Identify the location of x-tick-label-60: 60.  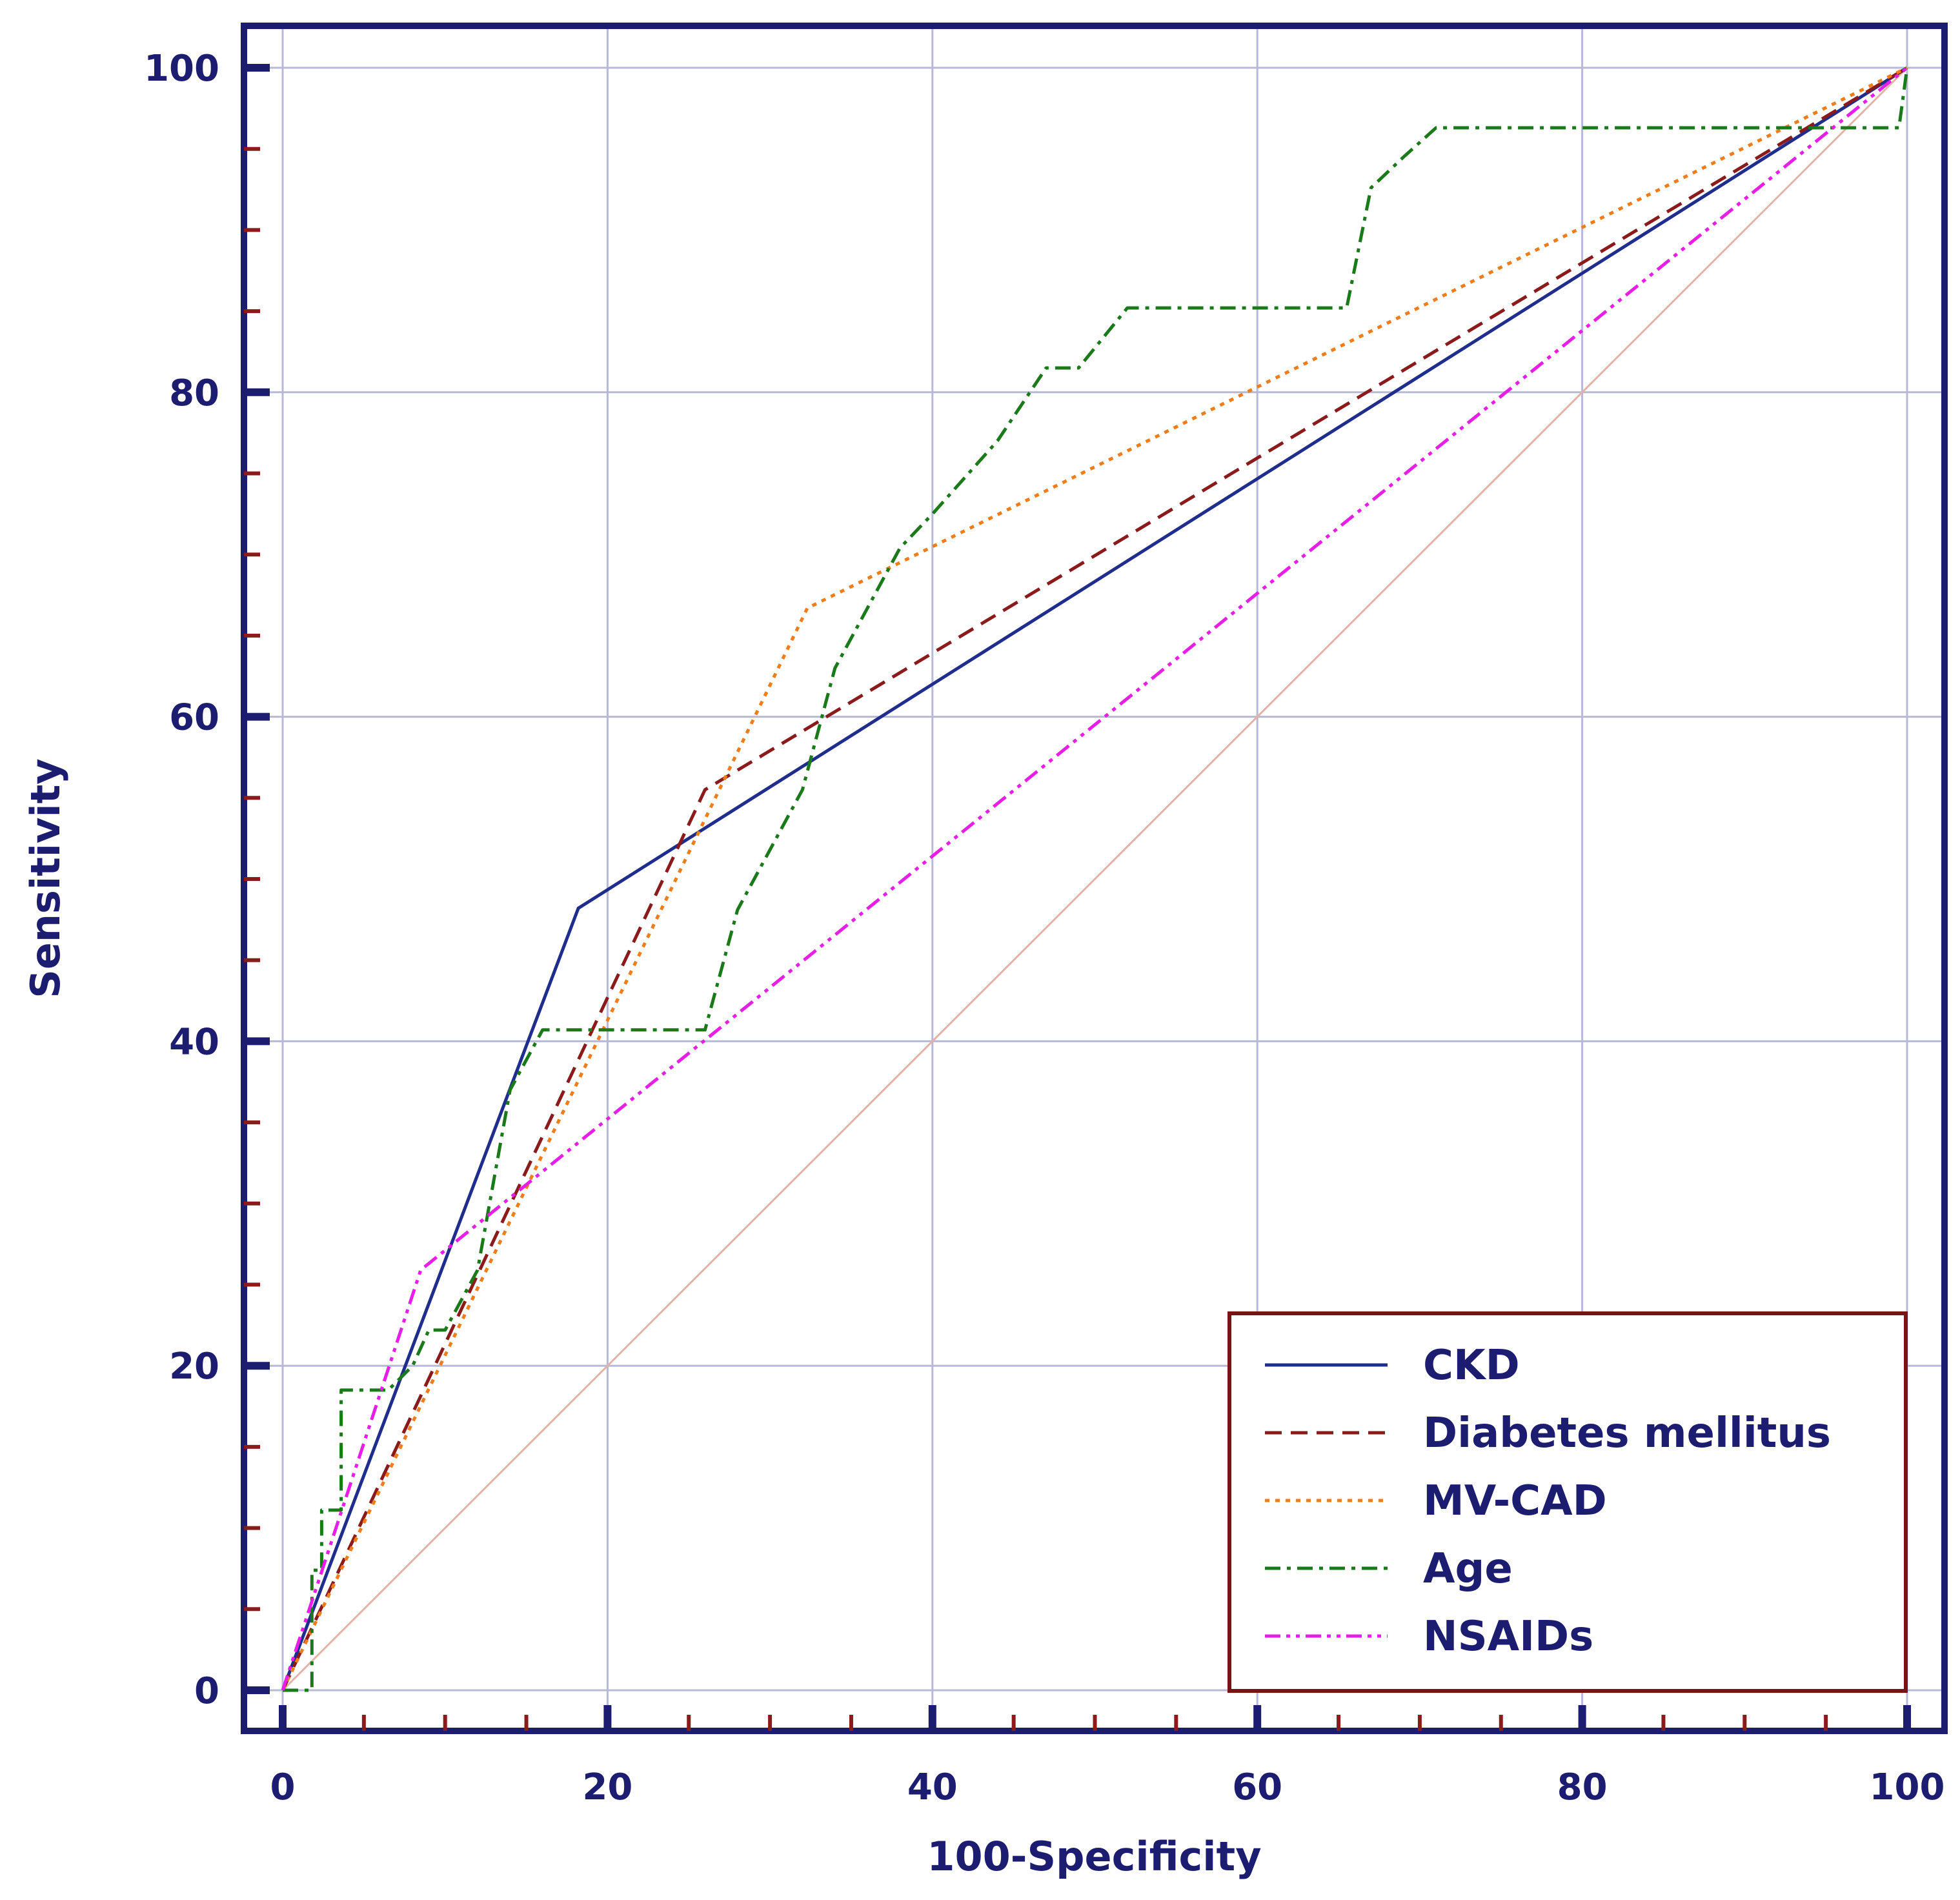
(1257, 1787).